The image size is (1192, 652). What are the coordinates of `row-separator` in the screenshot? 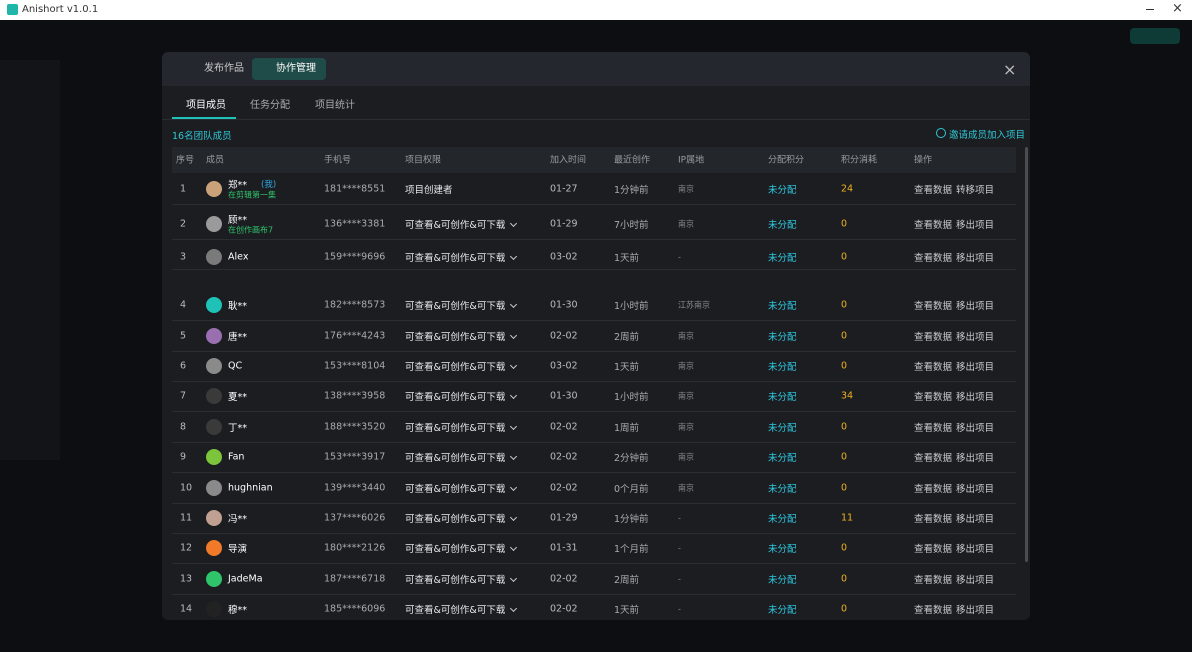 It's located at (594, 594).